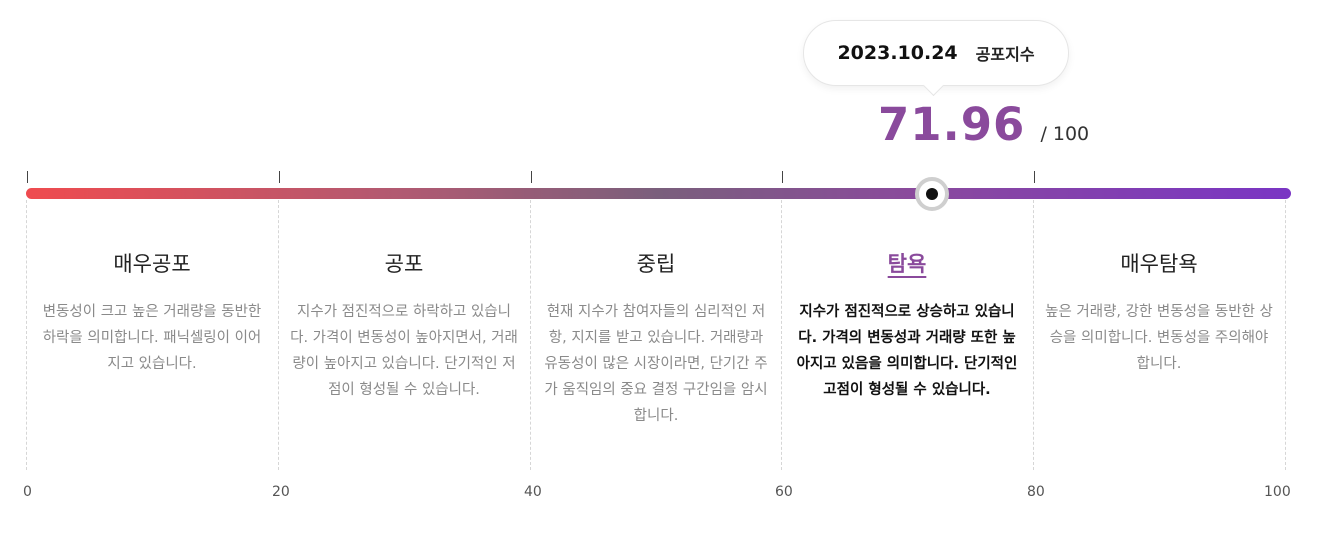  I want to click on axis-label-60: 60, so click(784, 492).